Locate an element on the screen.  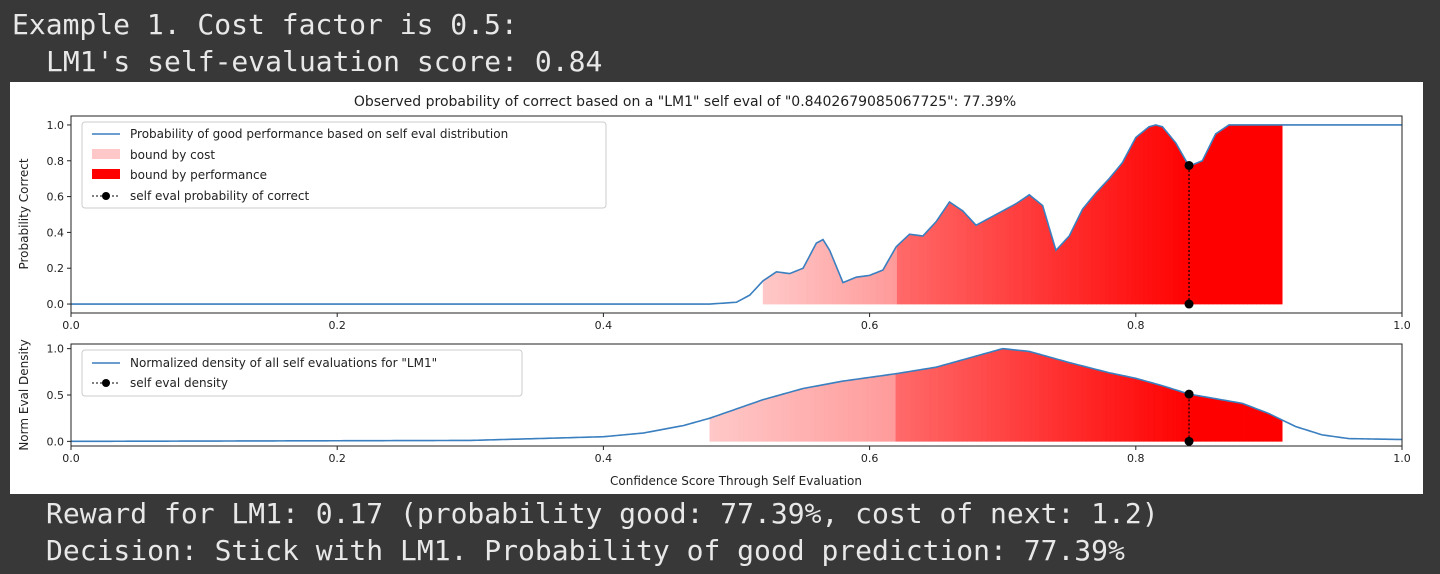
top-xtick-label: 0.6 is located at coordinates (870, 325).